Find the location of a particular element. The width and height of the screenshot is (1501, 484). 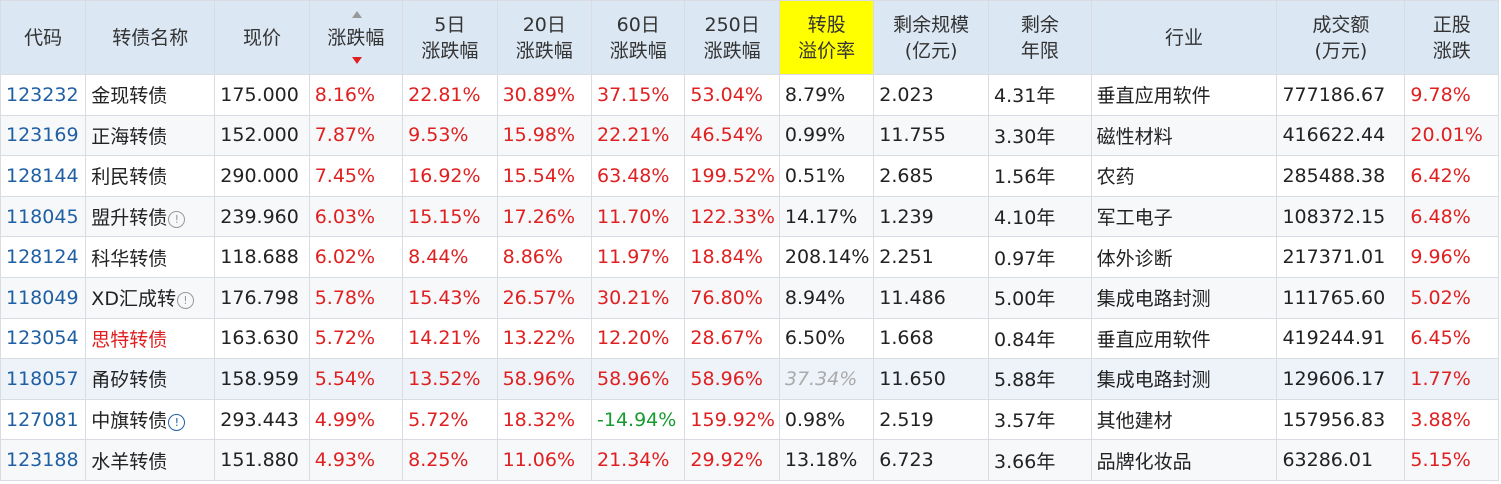

col-header-name: 转债名称 is located at coordinates (150, 37).